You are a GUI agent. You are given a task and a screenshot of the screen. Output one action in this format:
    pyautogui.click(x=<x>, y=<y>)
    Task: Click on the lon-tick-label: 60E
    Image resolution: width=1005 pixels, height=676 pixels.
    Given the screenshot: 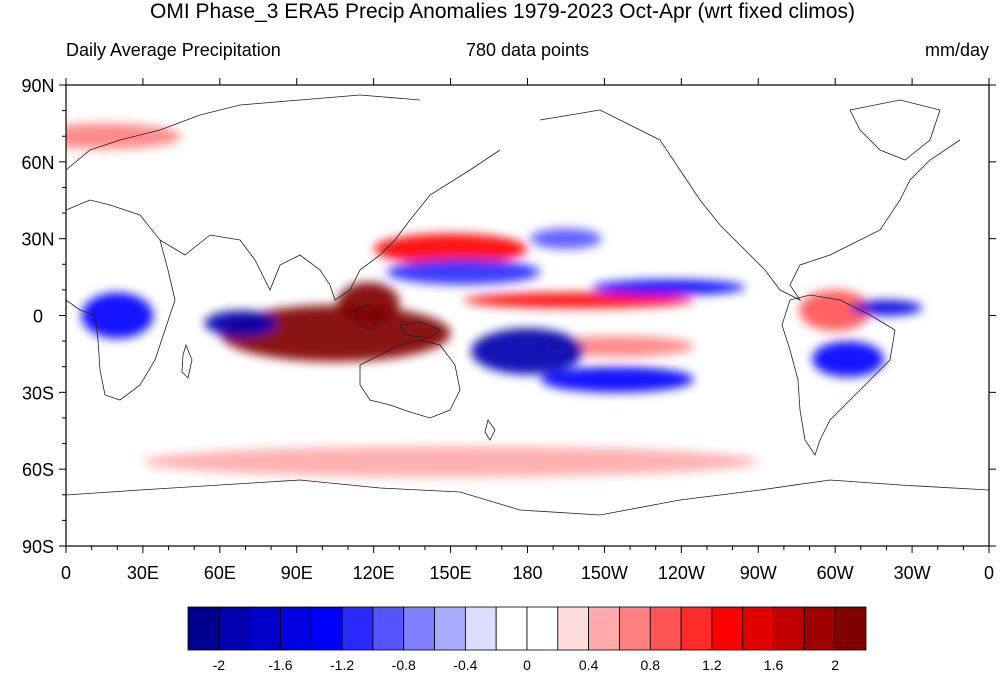 What is the action you would take?
    pyautogui.click(x=220, y=573)
    